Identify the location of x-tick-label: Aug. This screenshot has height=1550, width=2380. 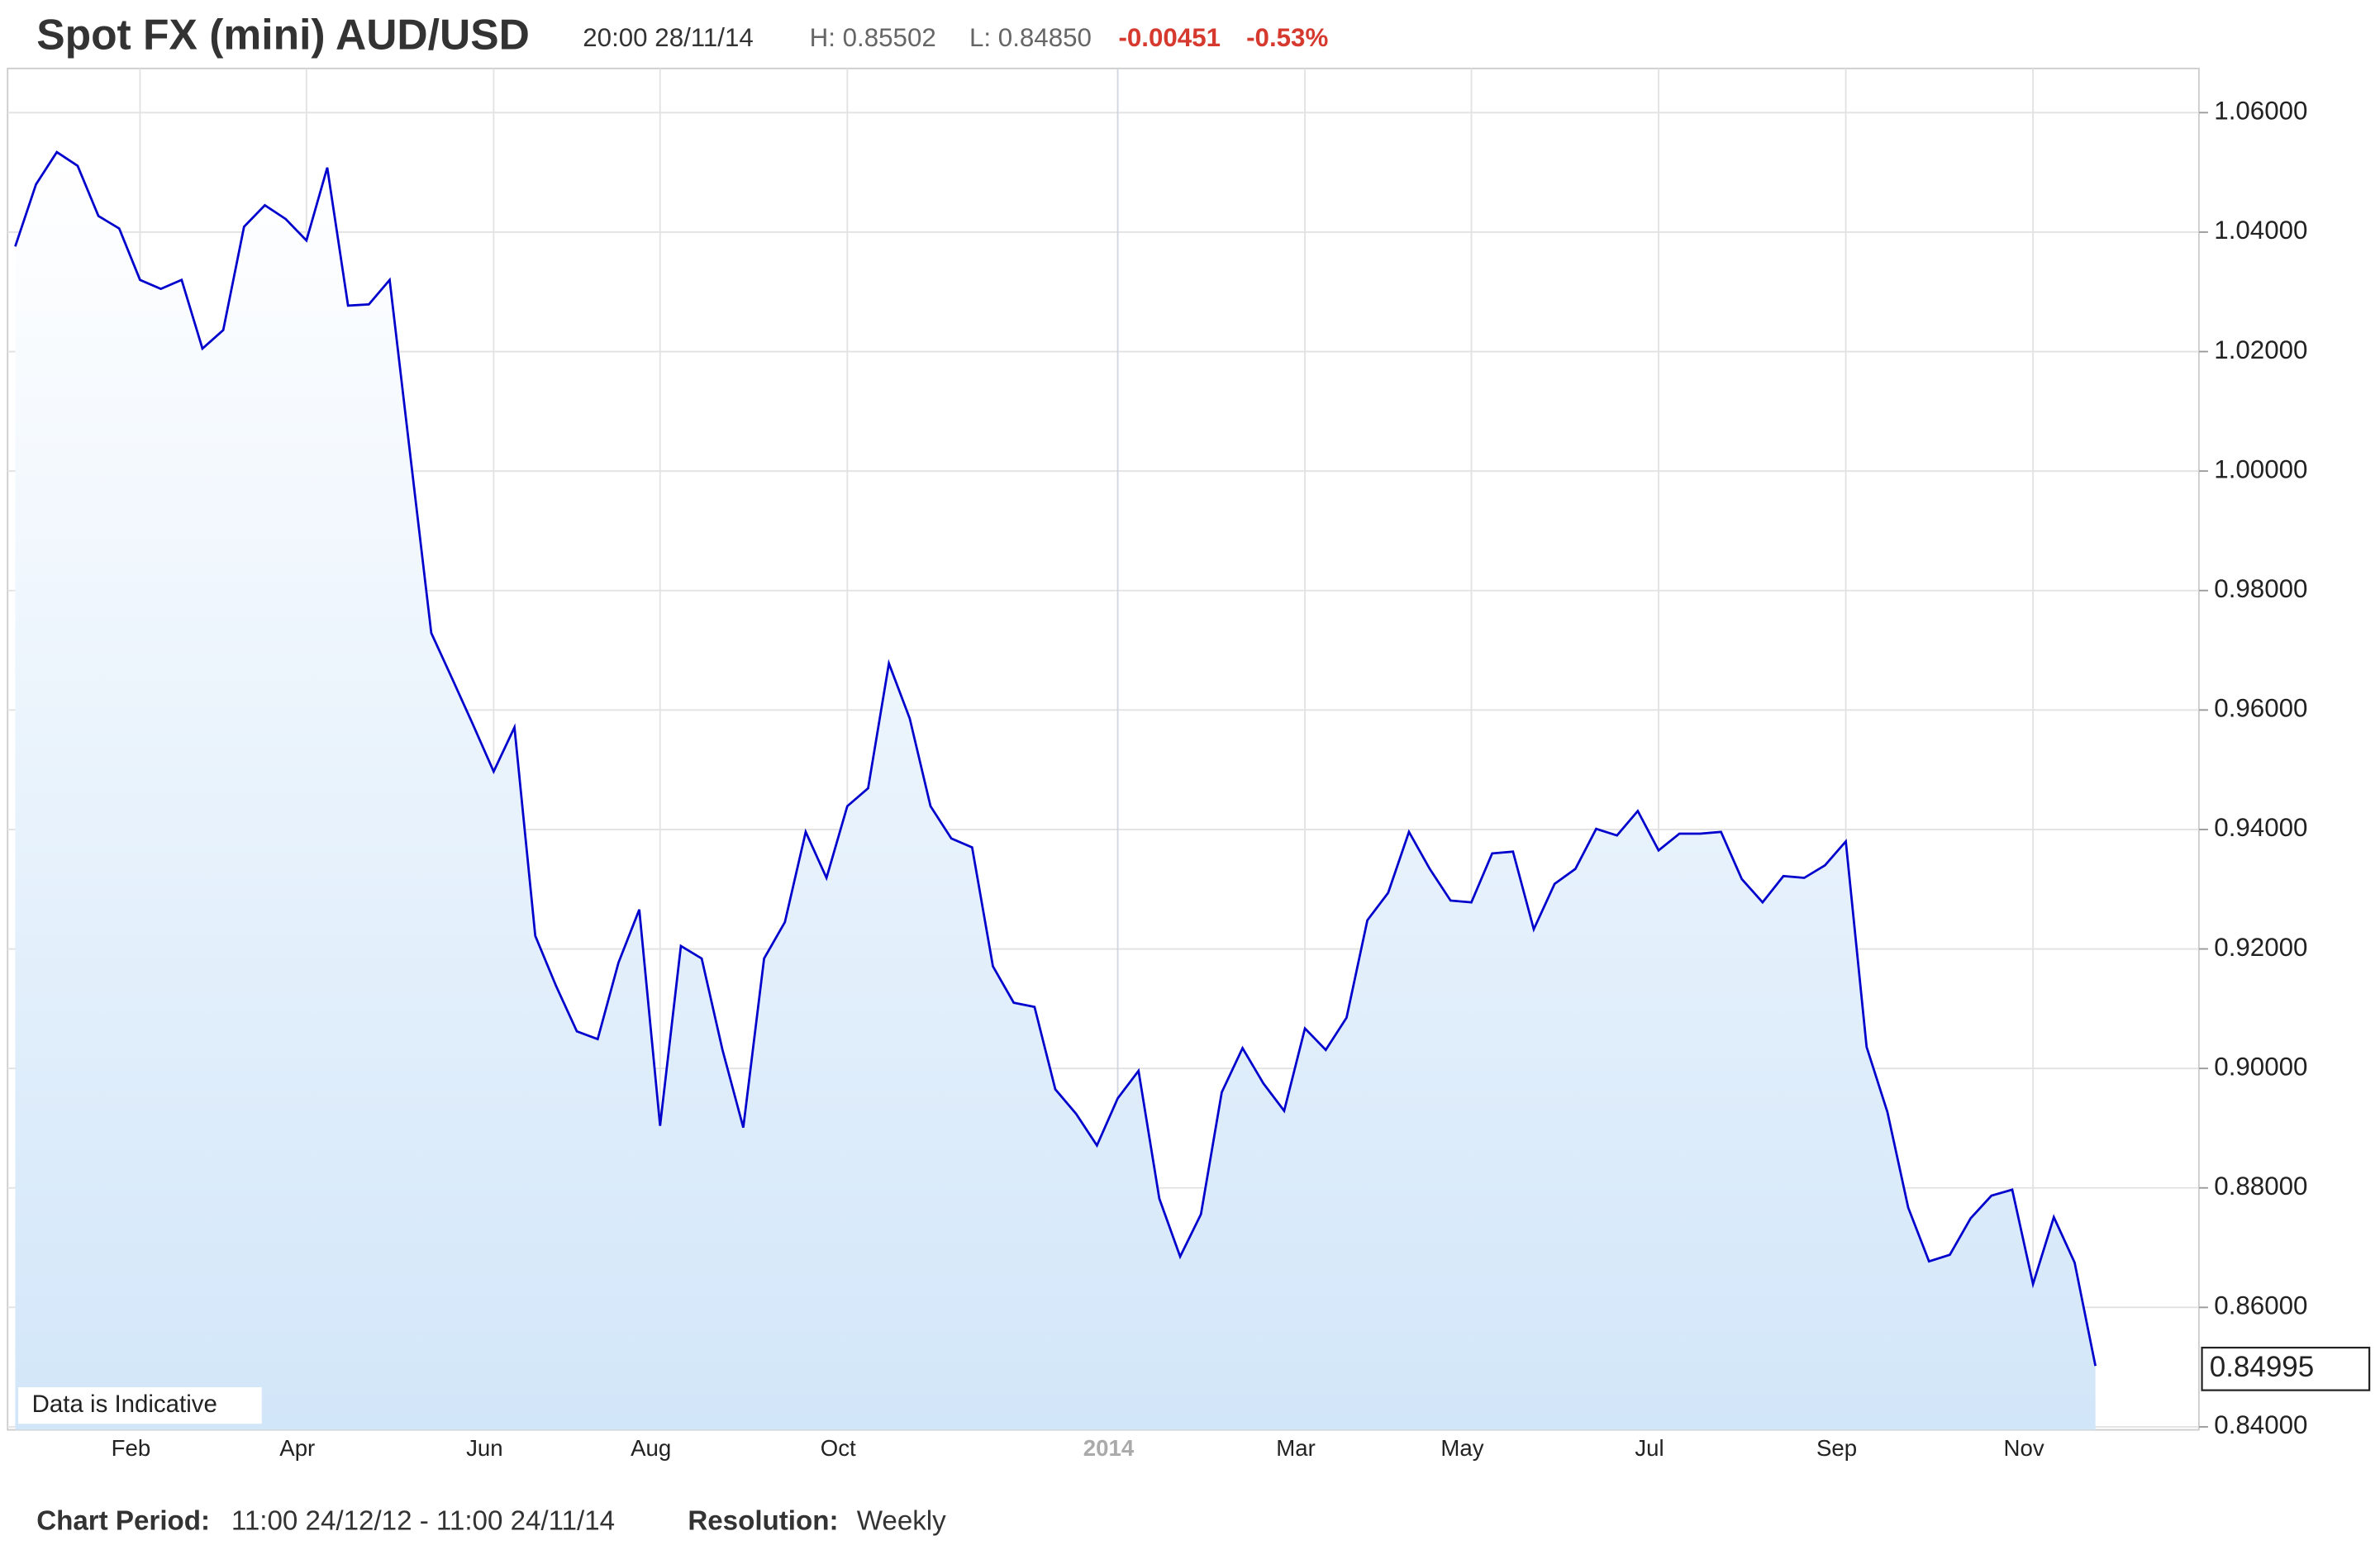
(651, 1448).